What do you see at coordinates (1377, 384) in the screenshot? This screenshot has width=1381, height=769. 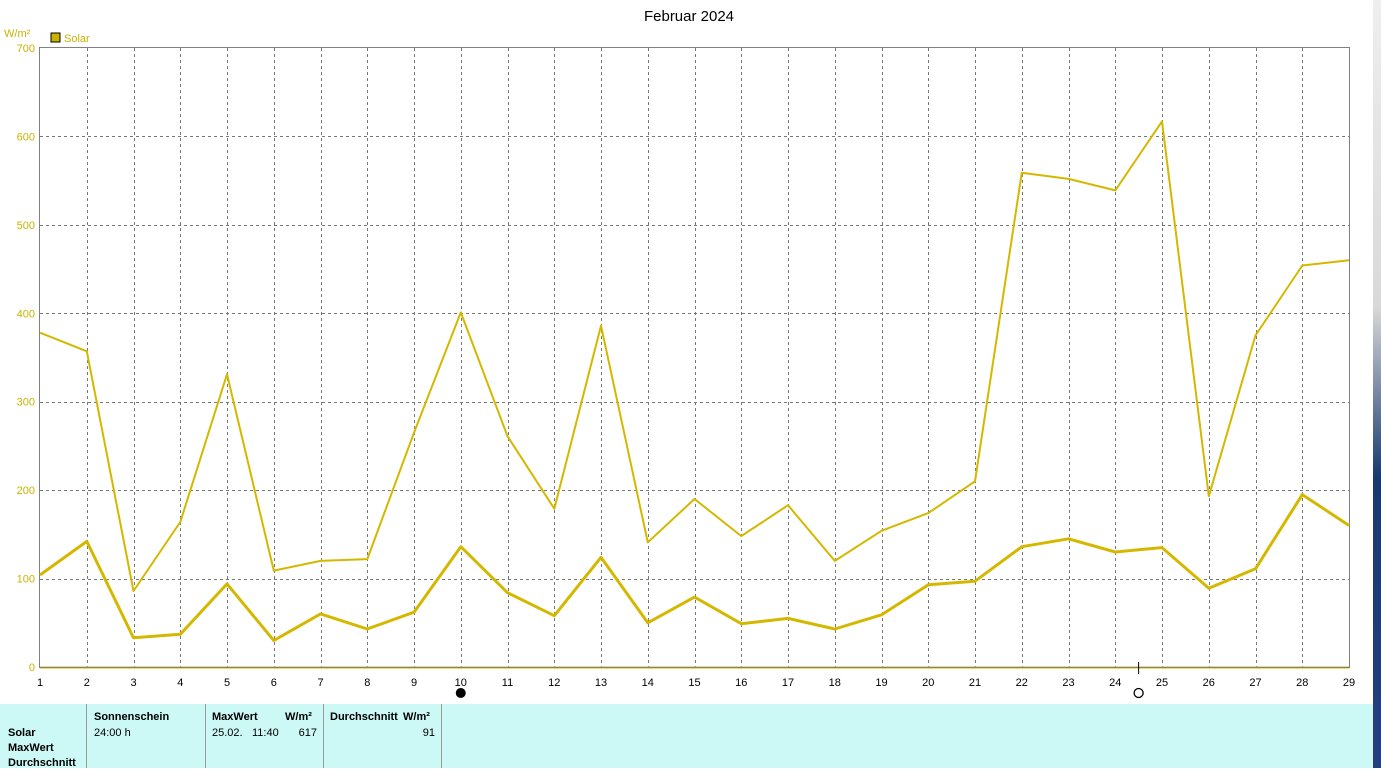 I see `window-edge-strip` at bounding box center [1377, 384].